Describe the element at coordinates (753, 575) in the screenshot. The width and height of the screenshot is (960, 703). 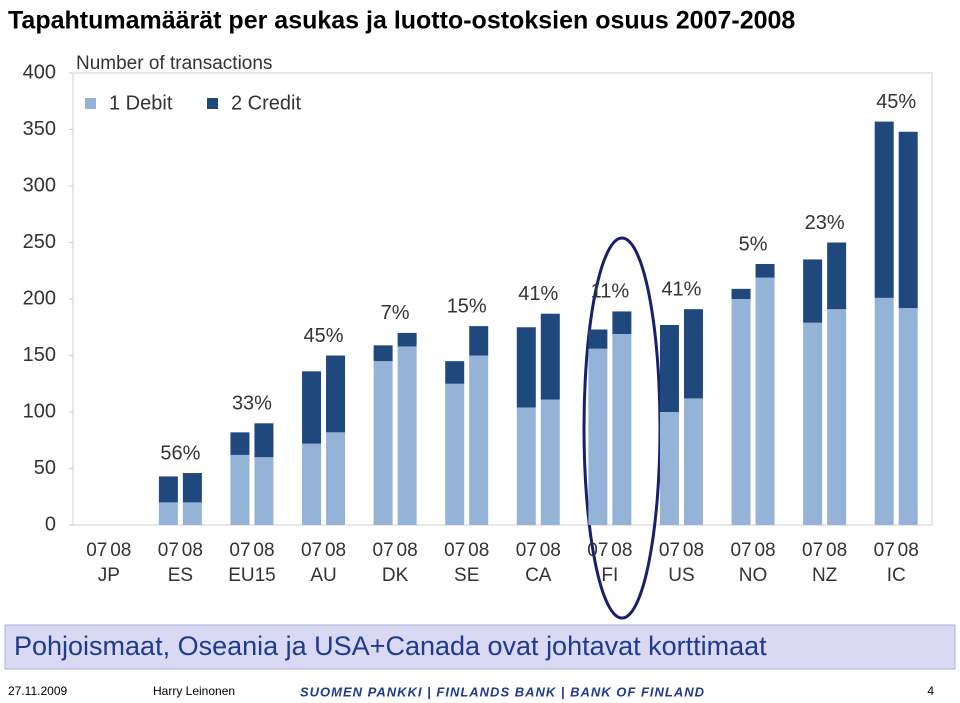
I see `x-tick-label: NO` at that location.